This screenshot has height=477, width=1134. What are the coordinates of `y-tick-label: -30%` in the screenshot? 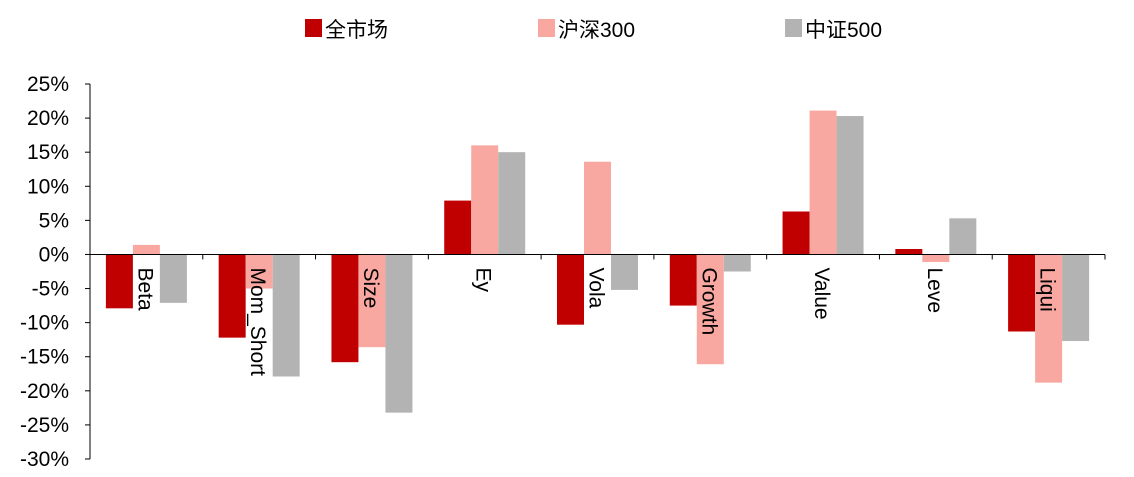 It's located at (44, 459).